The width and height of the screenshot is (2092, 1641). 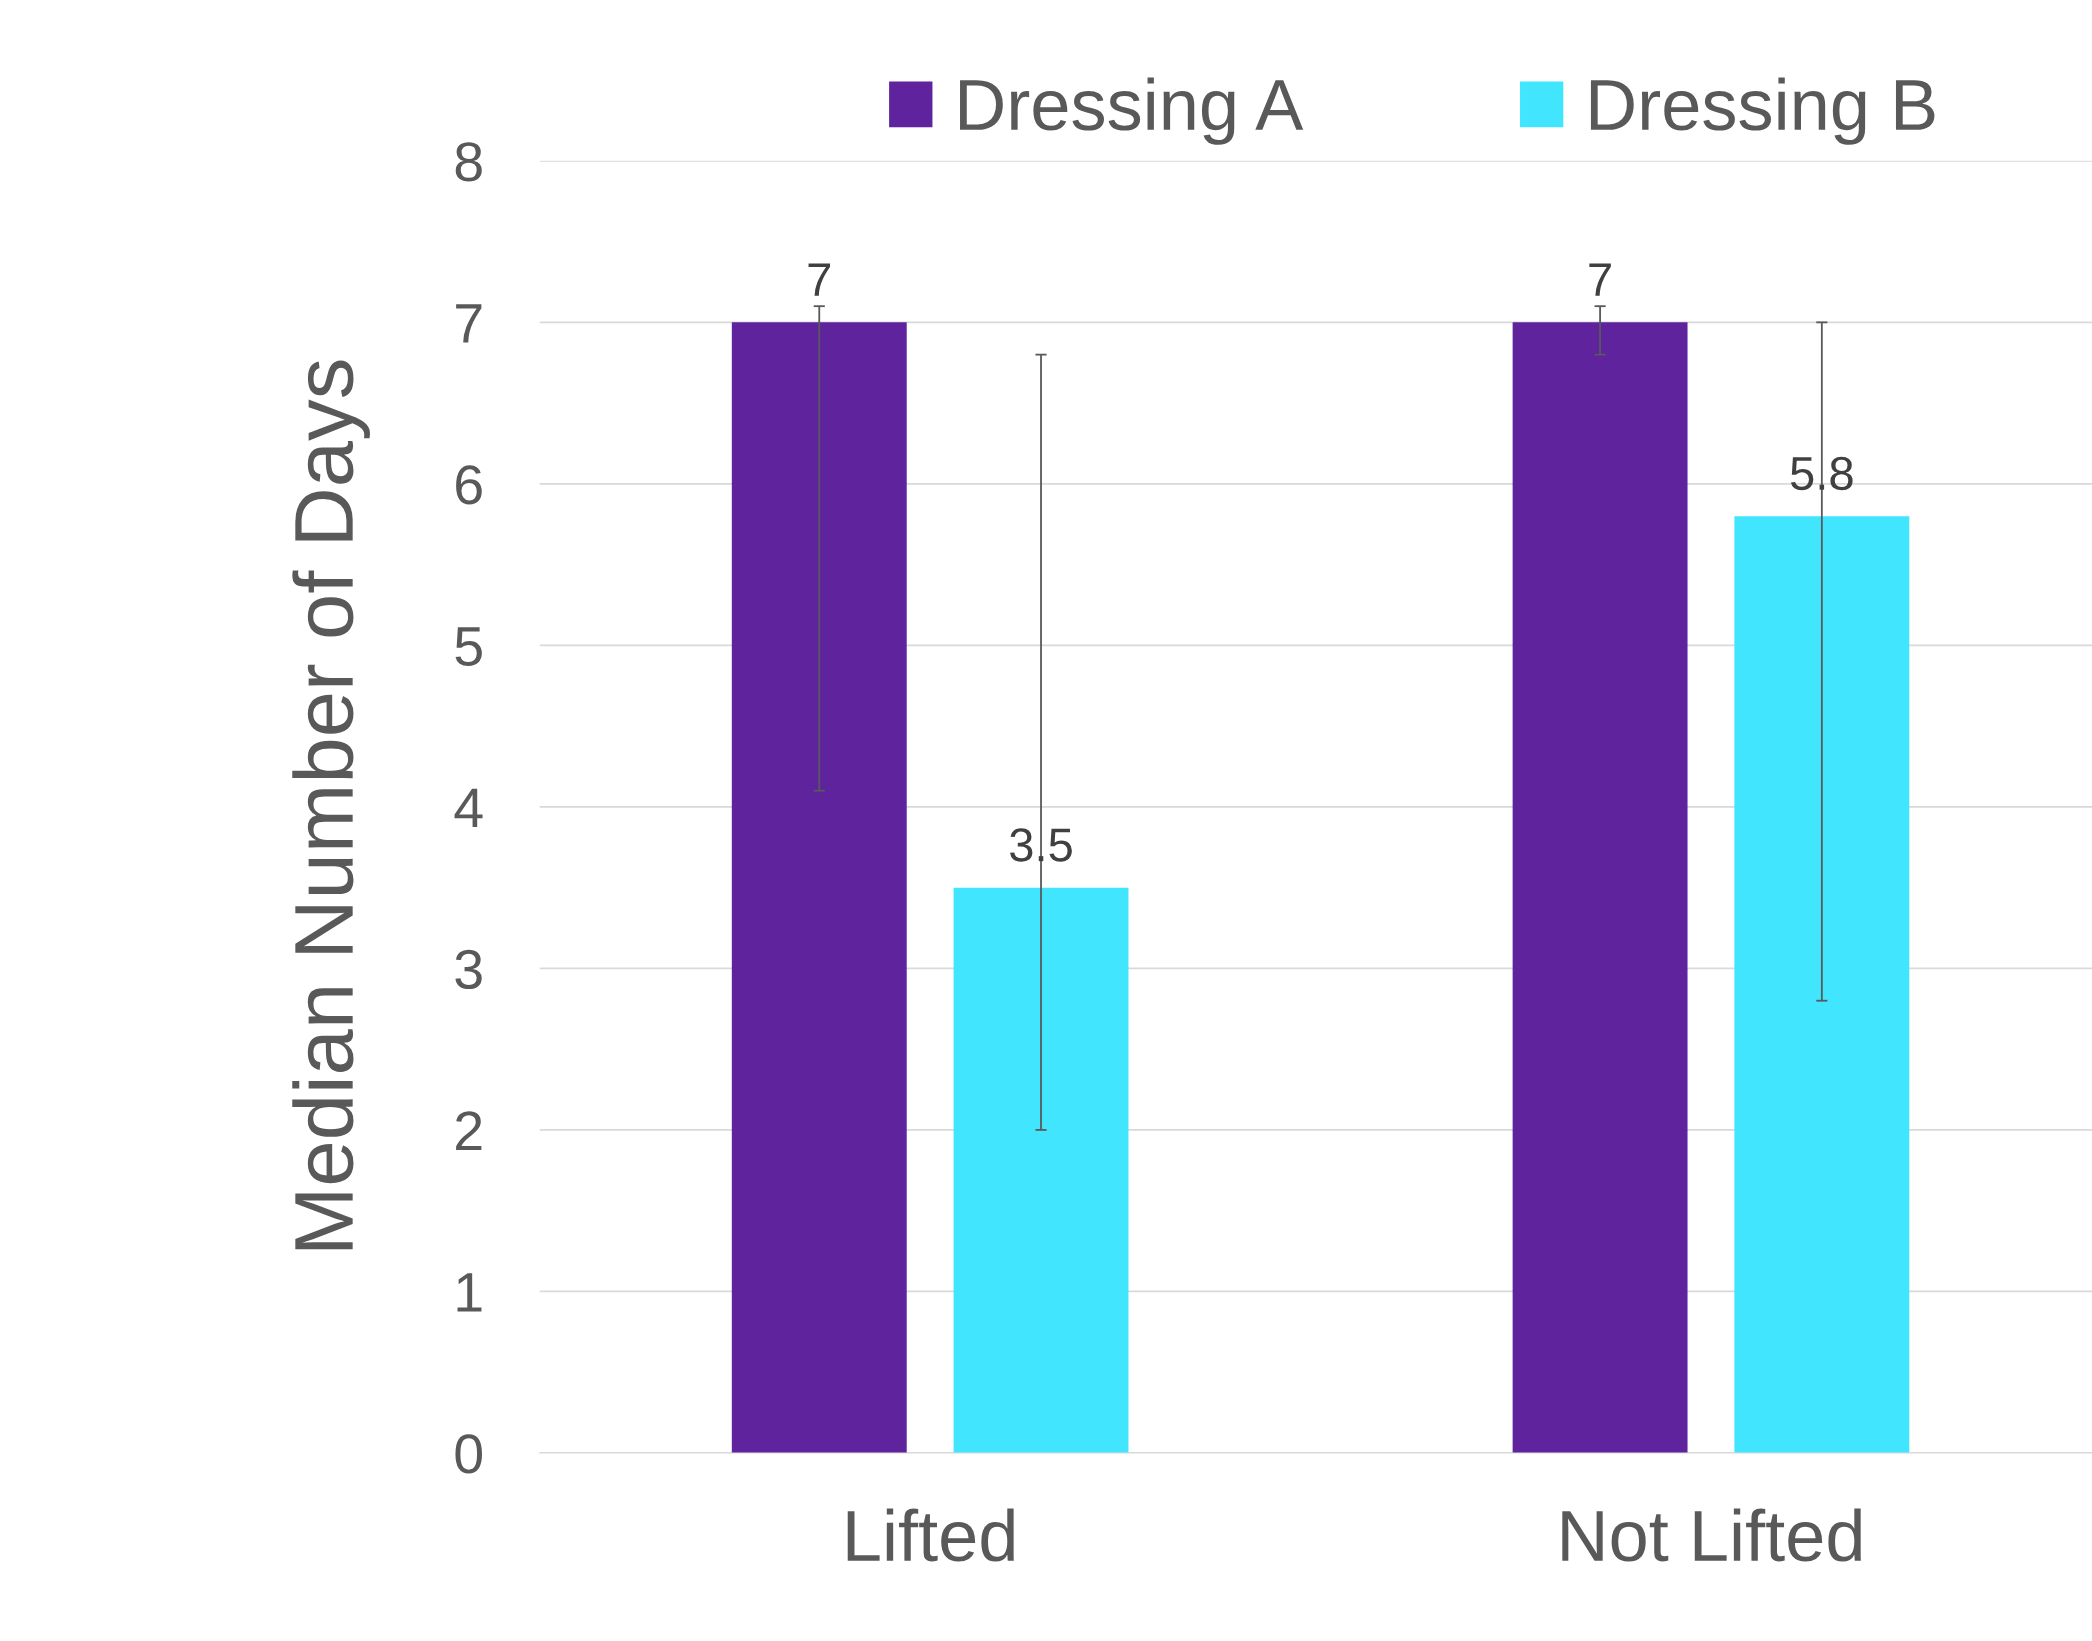 I want to click on y-tick-label: 0, so click(x=469, y=1454).